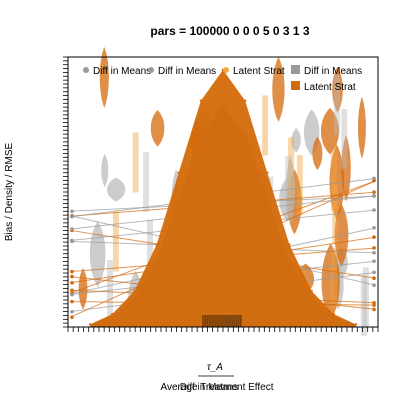 The height and width of the screenshot is (407, 407). I want to click on x-symbol-label: τ_A, so click(215, 367).